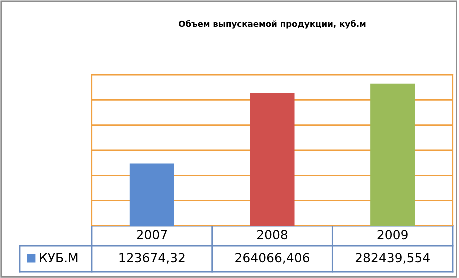  Describe the element at coordinates (393, 258) in the screenshot. I see `data-label: 282439,554` at that location.